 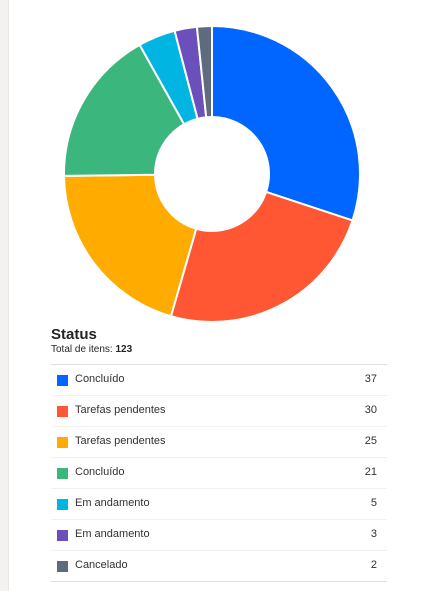 What do you see at coordinates (370, 410) in the screenshot?
I see `legend-value: 30` at bounding box center [370, 410].